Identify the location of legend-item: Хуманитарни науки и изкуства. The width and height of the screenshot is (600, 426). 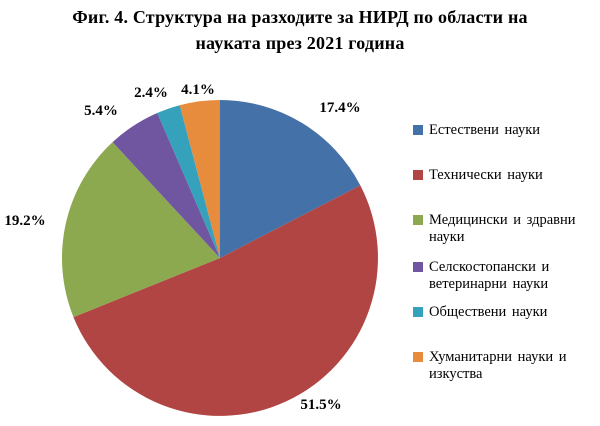
(505, 366).